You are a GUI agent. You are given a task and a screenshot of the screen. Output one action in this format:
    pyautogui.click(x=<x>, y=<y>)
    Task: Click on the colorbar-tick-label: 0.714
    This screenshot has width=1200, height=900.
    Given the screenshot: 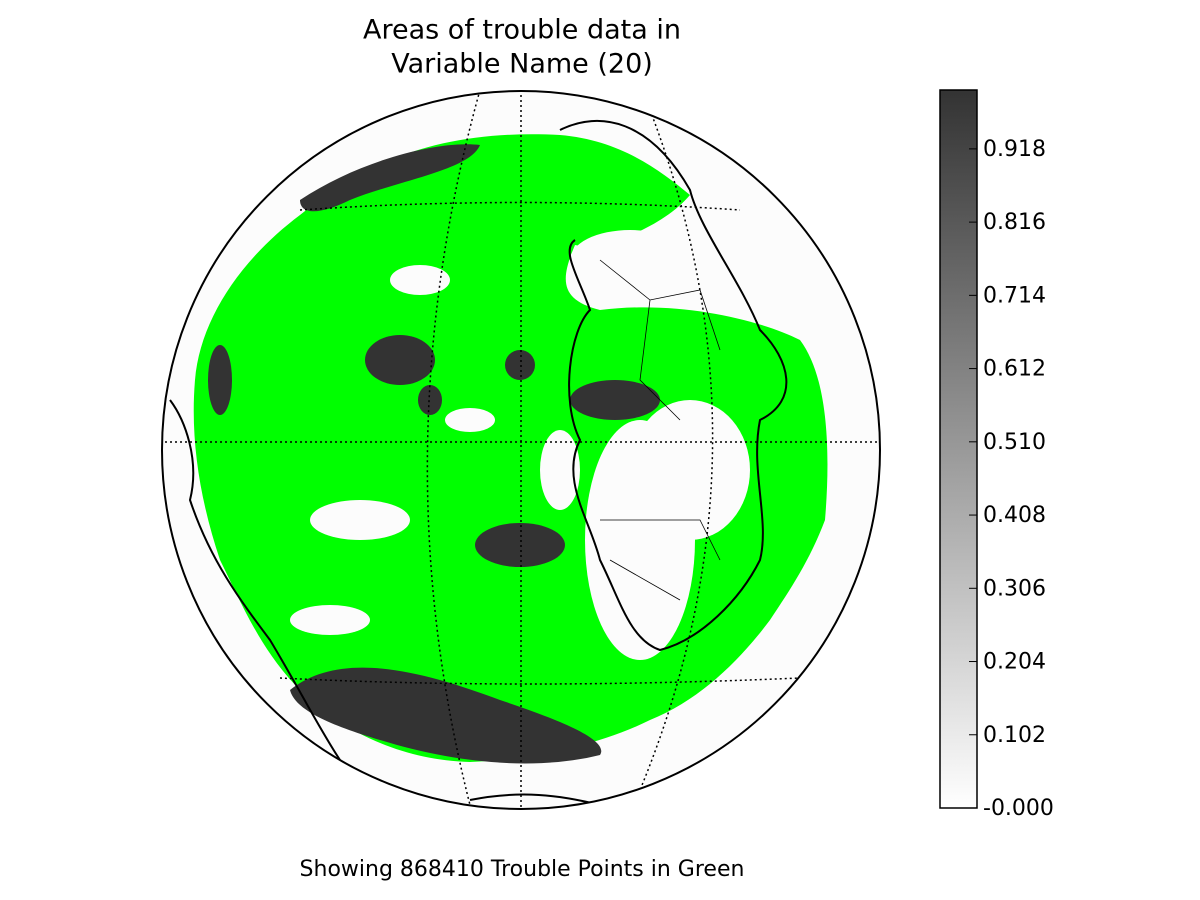 What is the action you would take?
    pyautogui.click(x=1014, y=295)
    